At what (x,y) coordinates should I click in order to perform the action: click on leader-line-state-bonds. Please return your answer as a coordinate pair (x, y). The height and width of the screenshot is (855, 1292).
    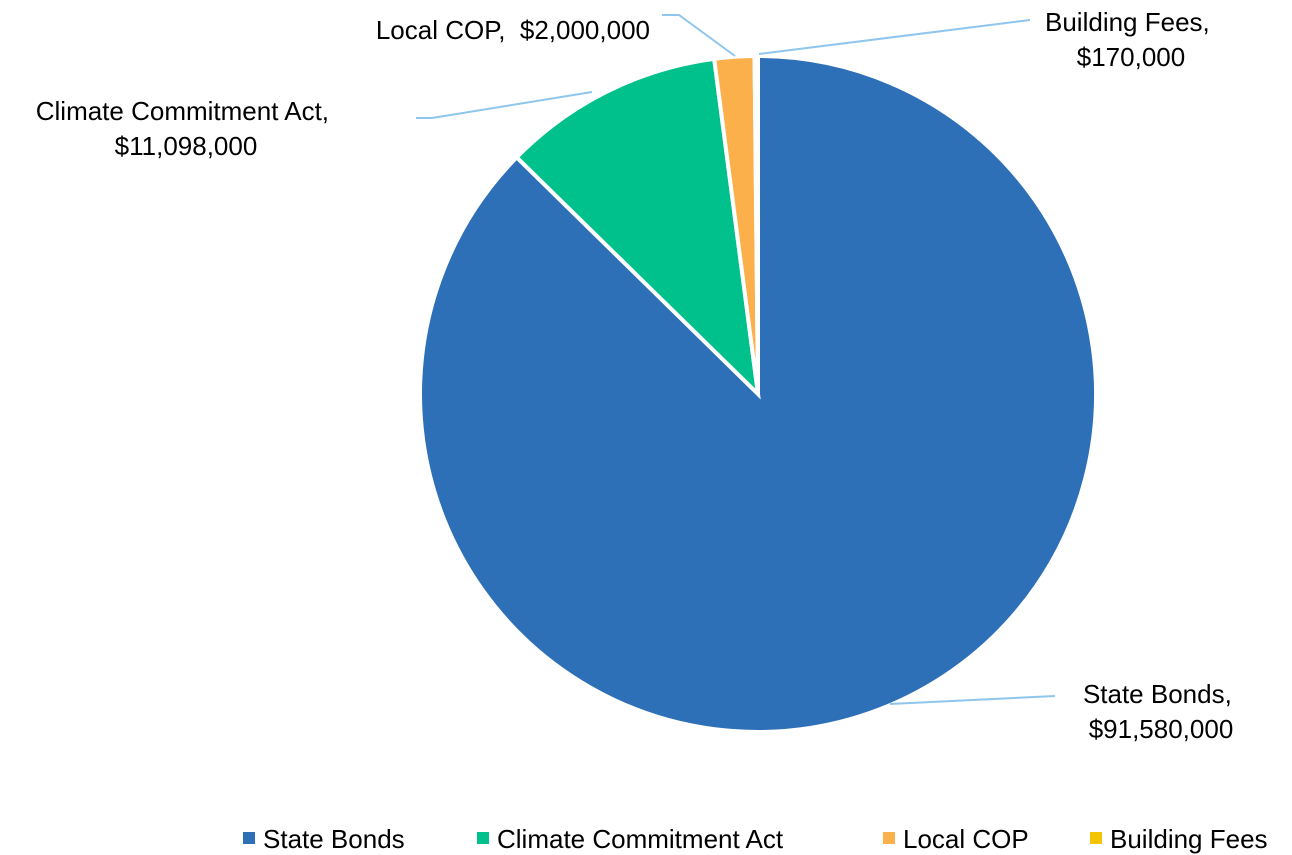
    Looking at the image, I should click on (972, 700).